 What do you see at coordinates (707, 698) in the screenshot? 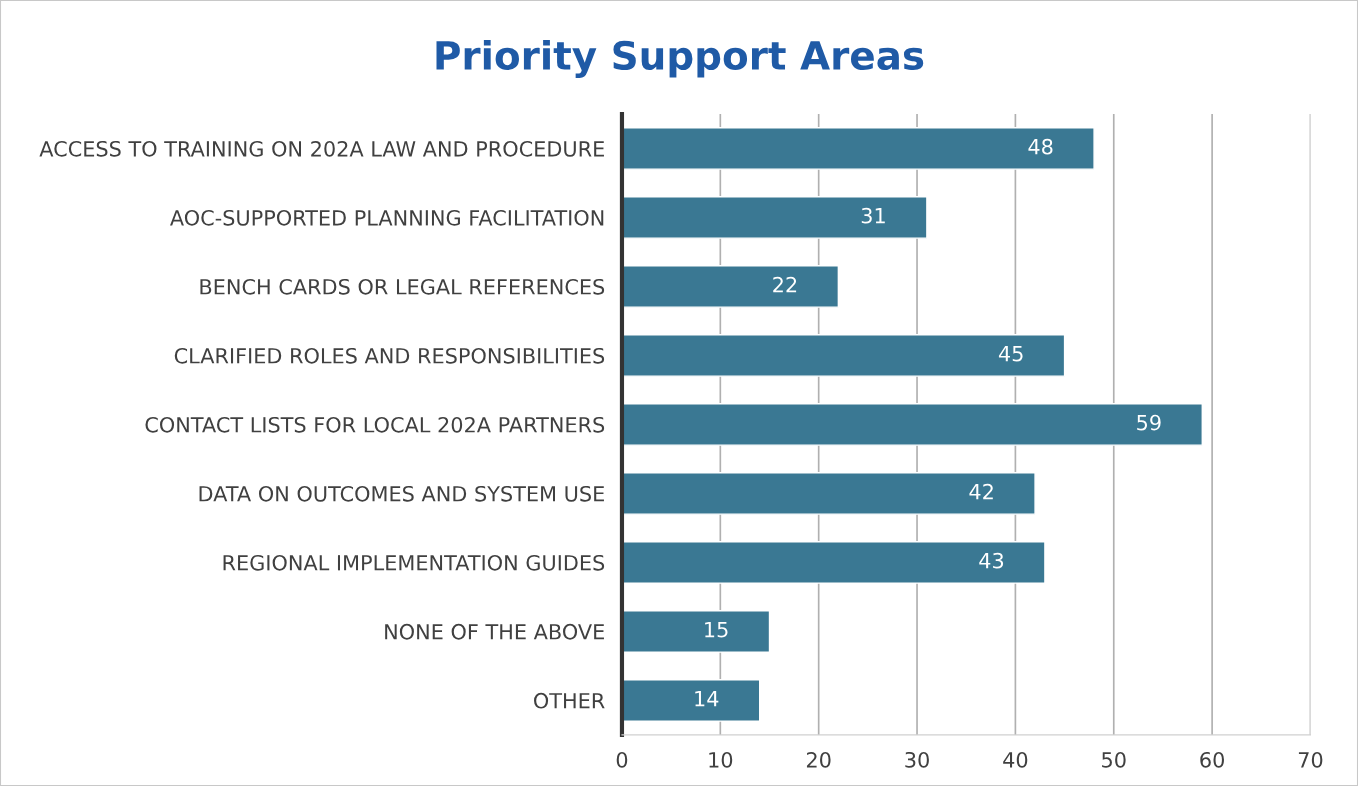
I see `data-label: 14` at bounding box center [707, 698].